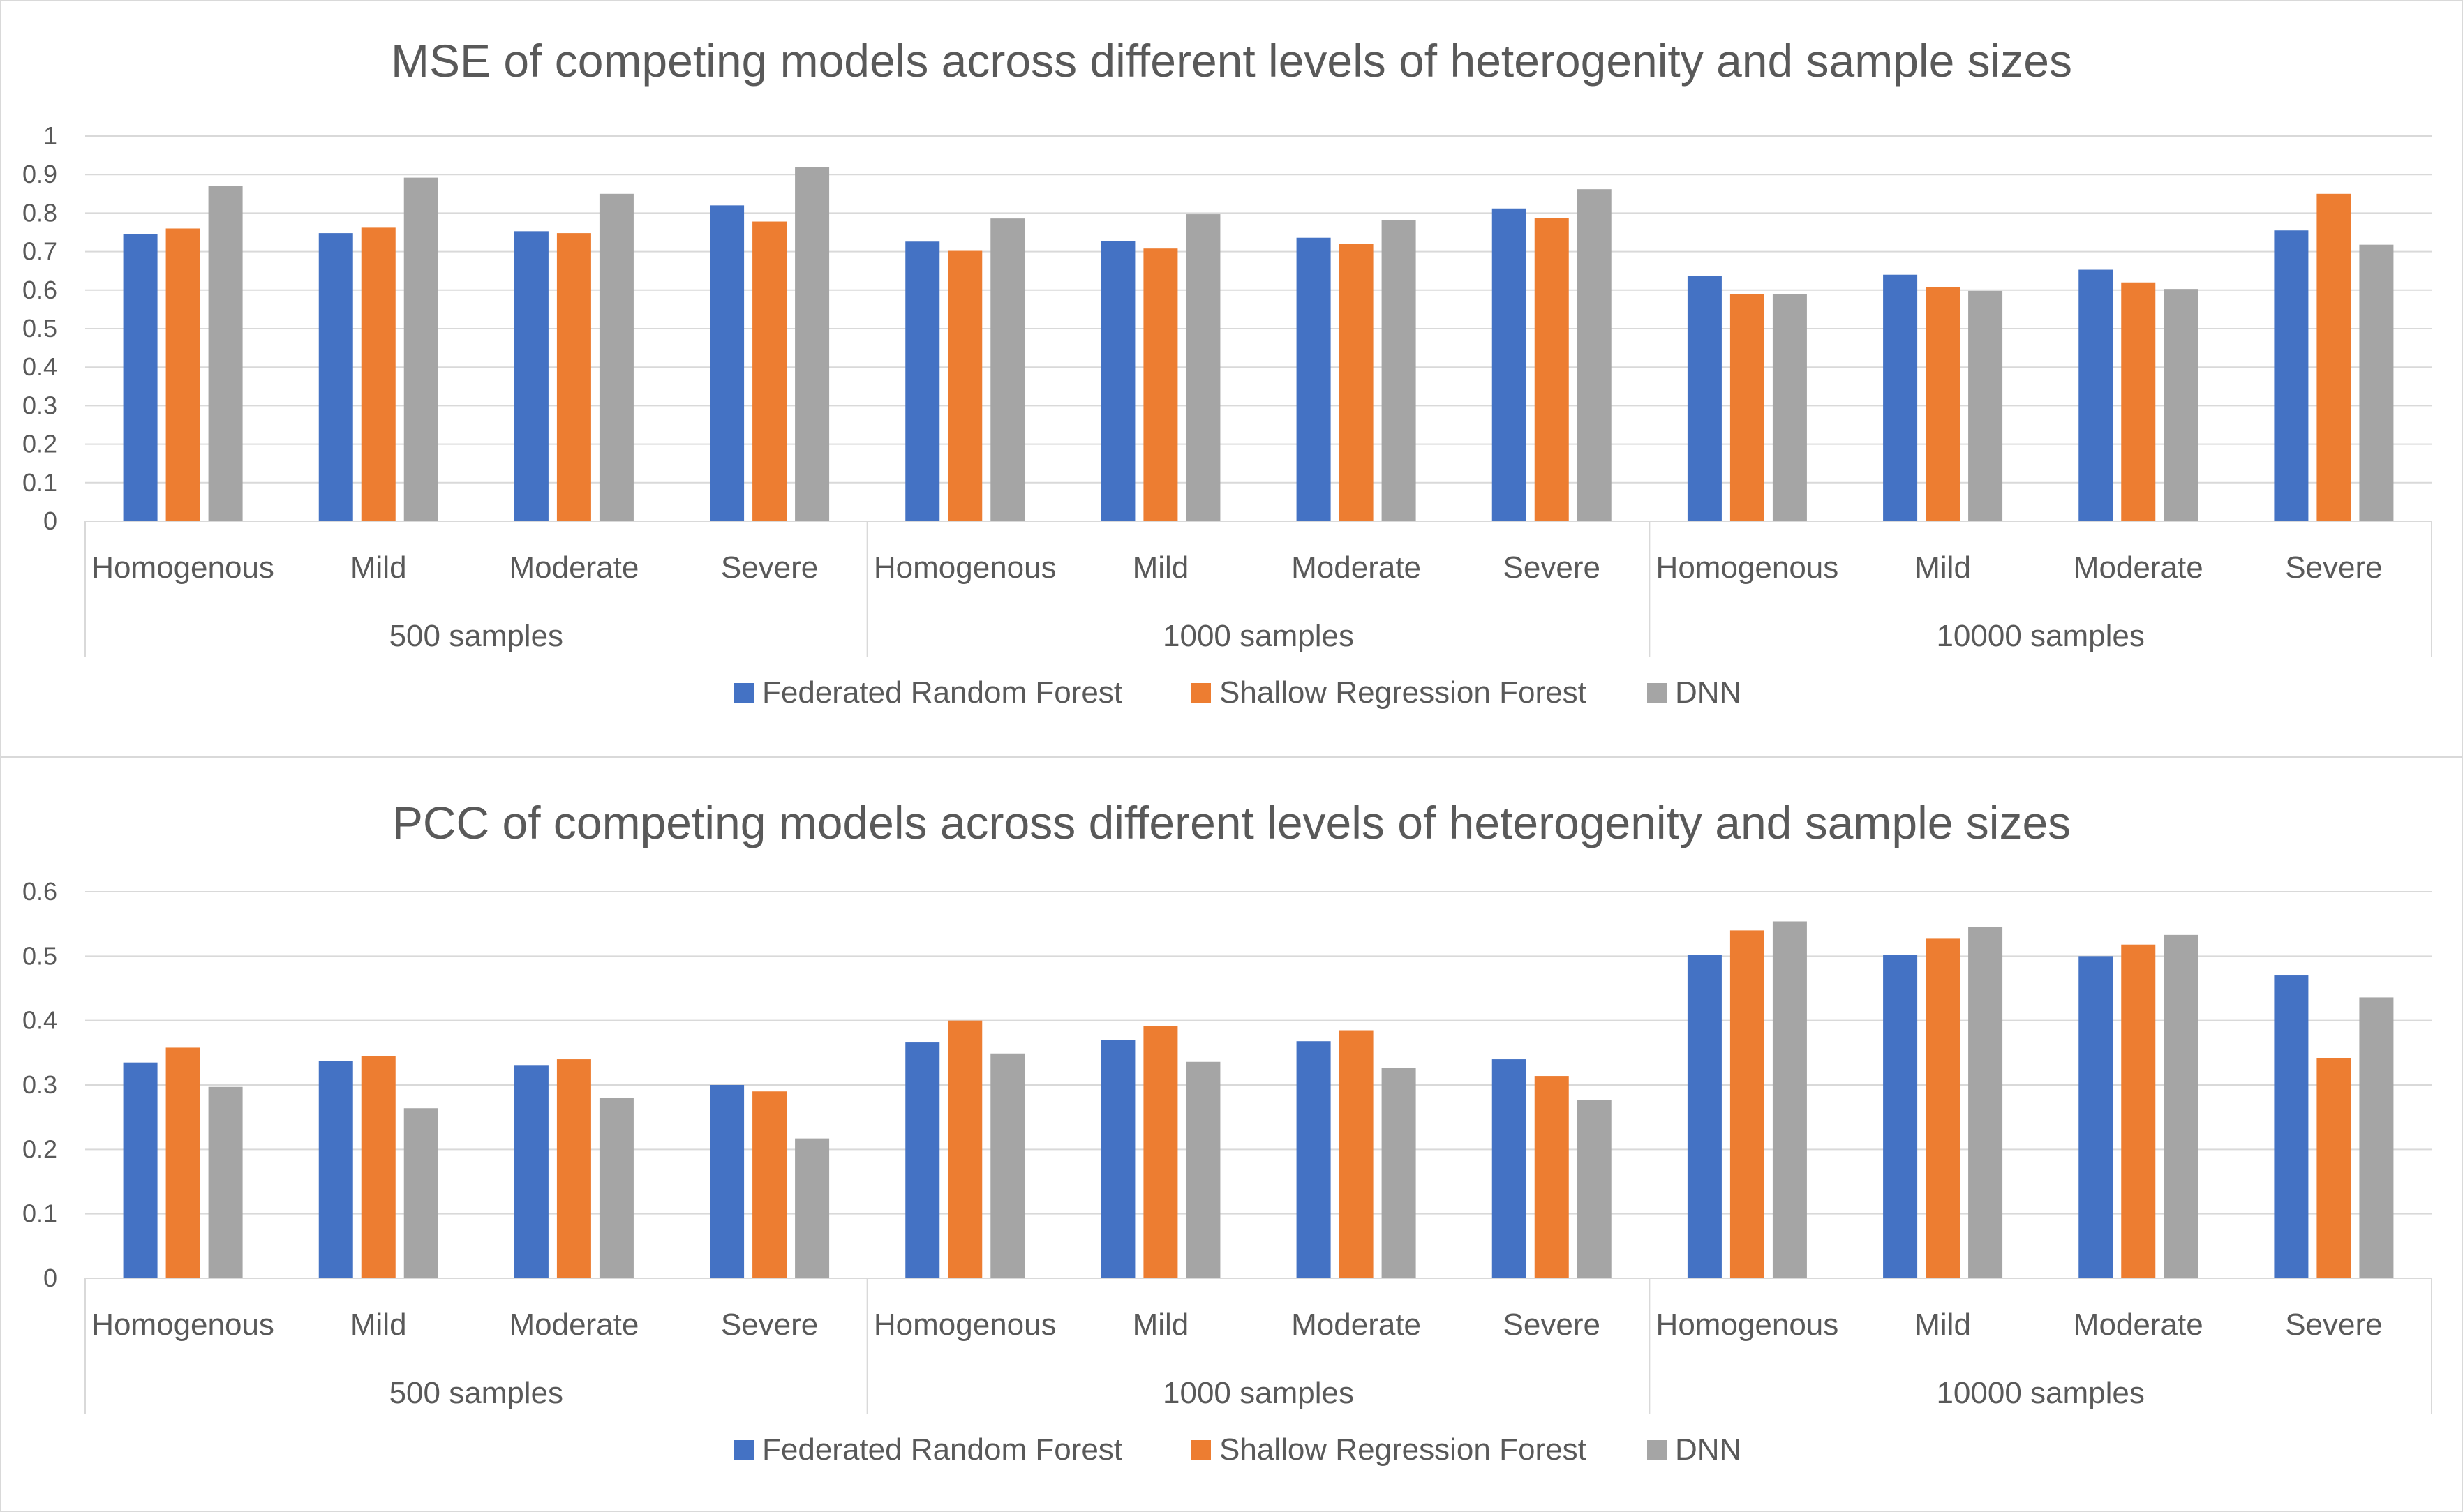 The image size is (2463, 1512). I want to click on y-tick-label: 0.8, so click(39, 212).